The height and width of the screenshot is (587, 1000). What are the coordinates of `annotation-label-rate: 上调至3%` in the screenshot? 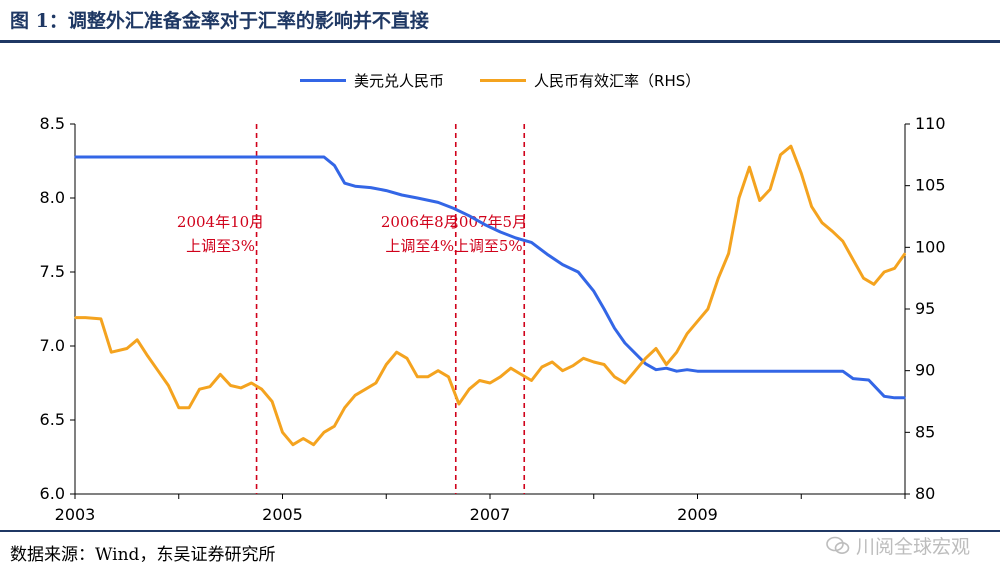 It's located at (220, 246).